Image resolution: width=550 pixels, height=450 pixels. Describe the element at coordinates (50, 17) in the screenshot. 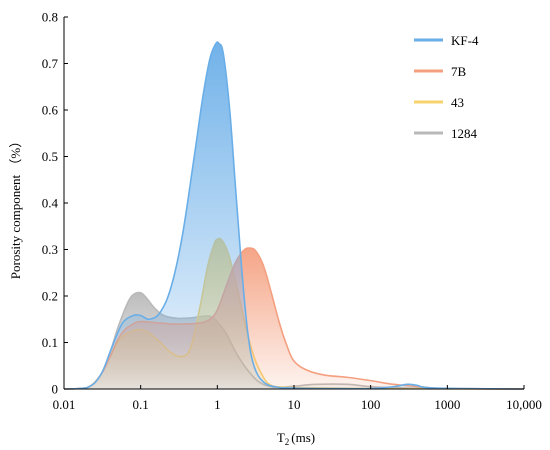

I see `y-tick-label: 0.8` at that location.